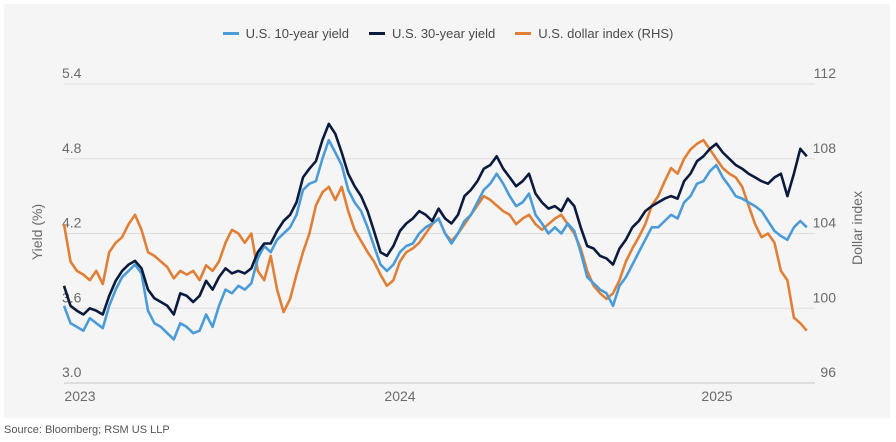 The width and height of the screenshot is (896, 442). Describe the element at coordinates (857, 228) in the screenshot. I see `y2-axis-label: Dollar index` at that location.